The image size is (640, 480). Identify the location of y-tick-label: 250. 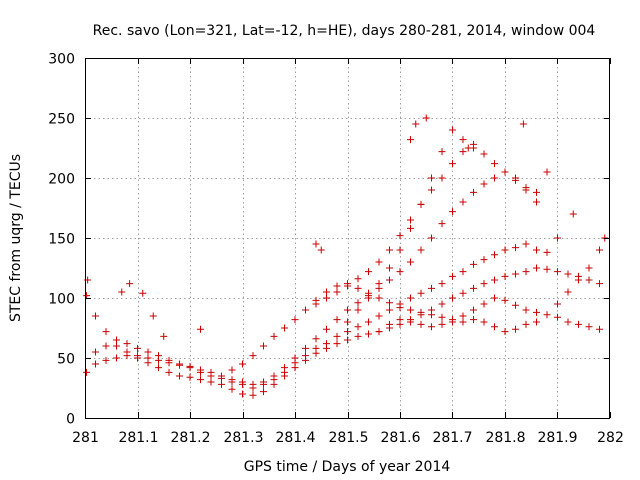
(61, 120).